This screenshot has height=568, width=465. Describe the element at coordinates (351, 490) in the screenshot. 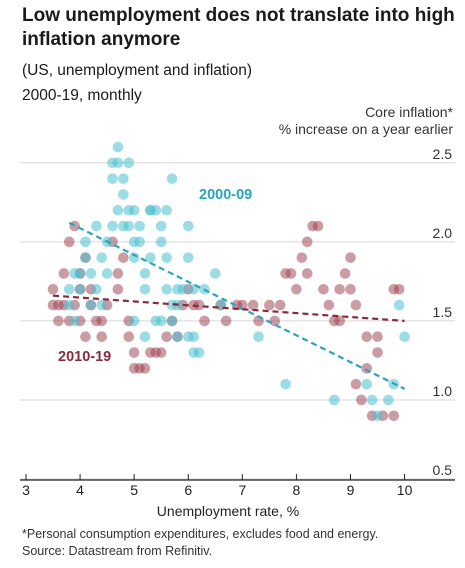

I see `x-tick-label: 9` at that location.